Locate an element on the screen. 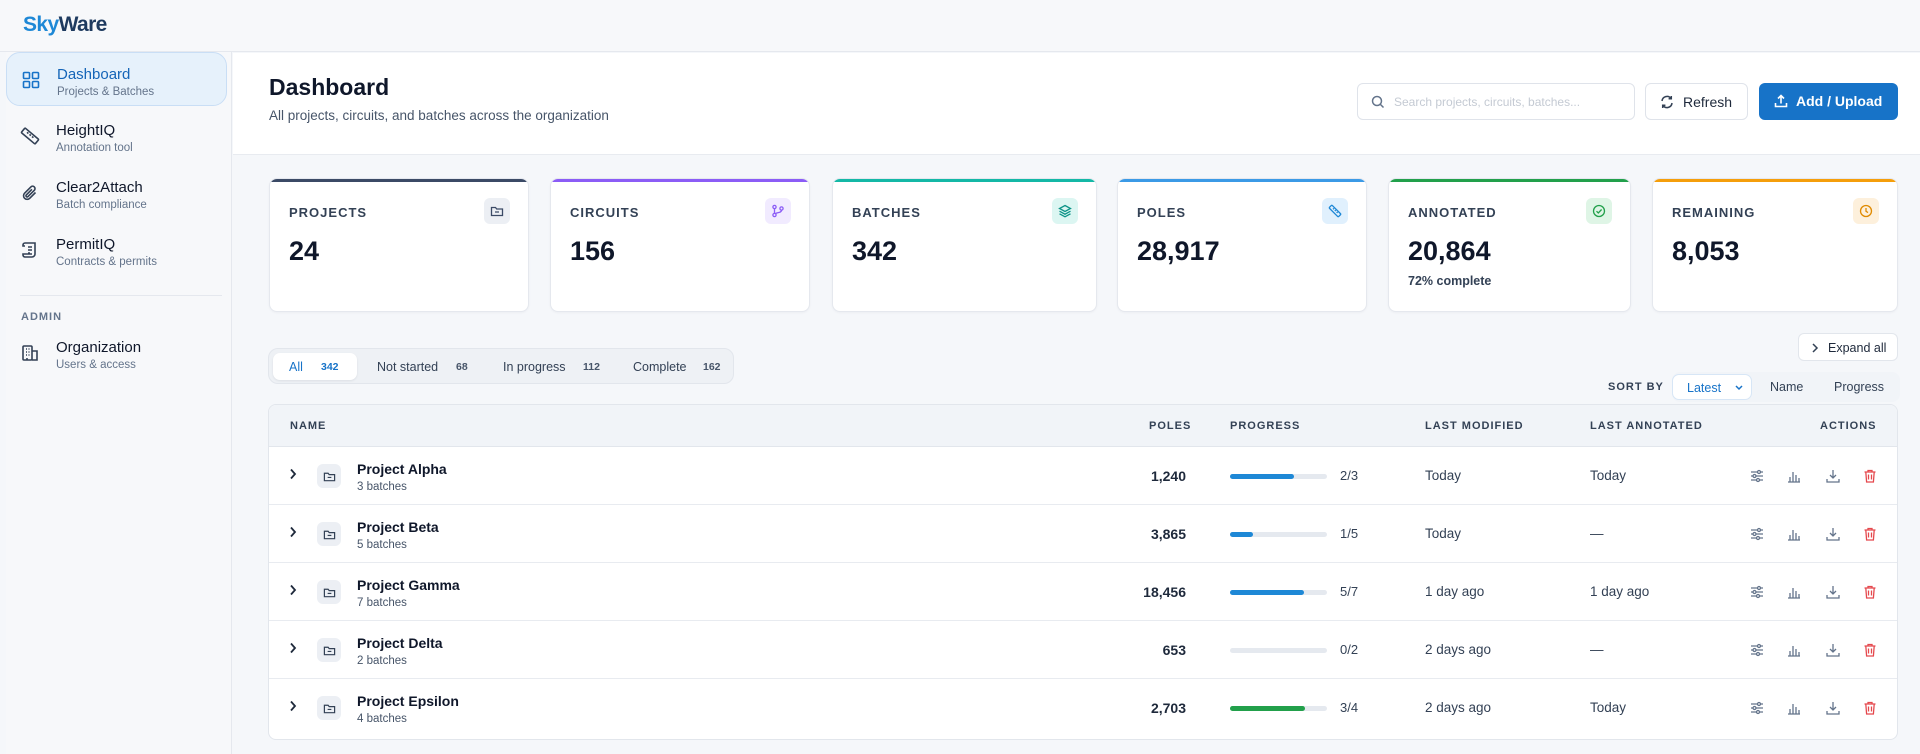  skyware-logo: SkyWare is located at coordinates (65, 24).